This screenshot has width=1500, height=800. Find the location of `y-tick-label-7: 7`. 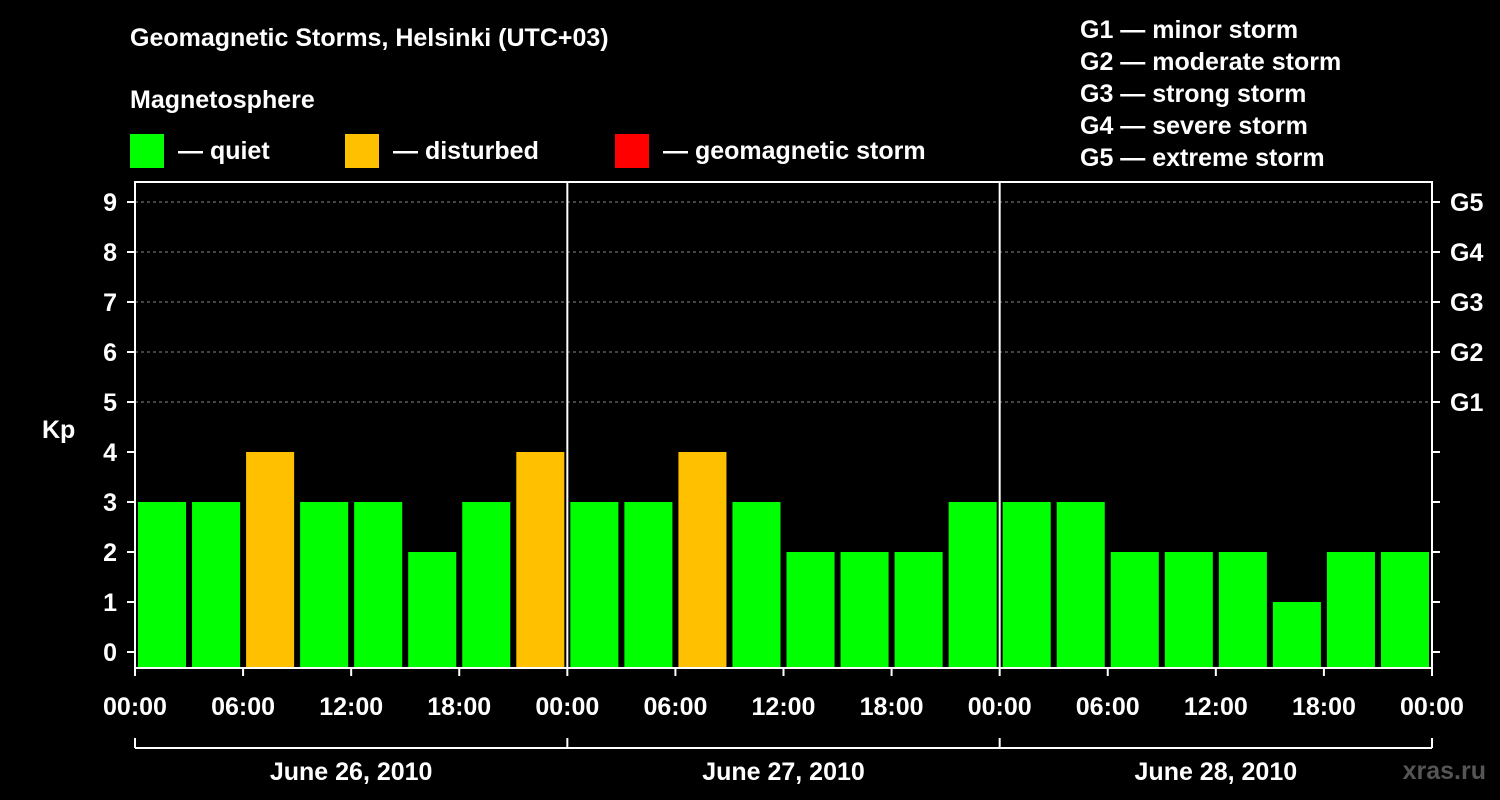

y-tick-label-7: 7 is located at coordinates (110, 303).